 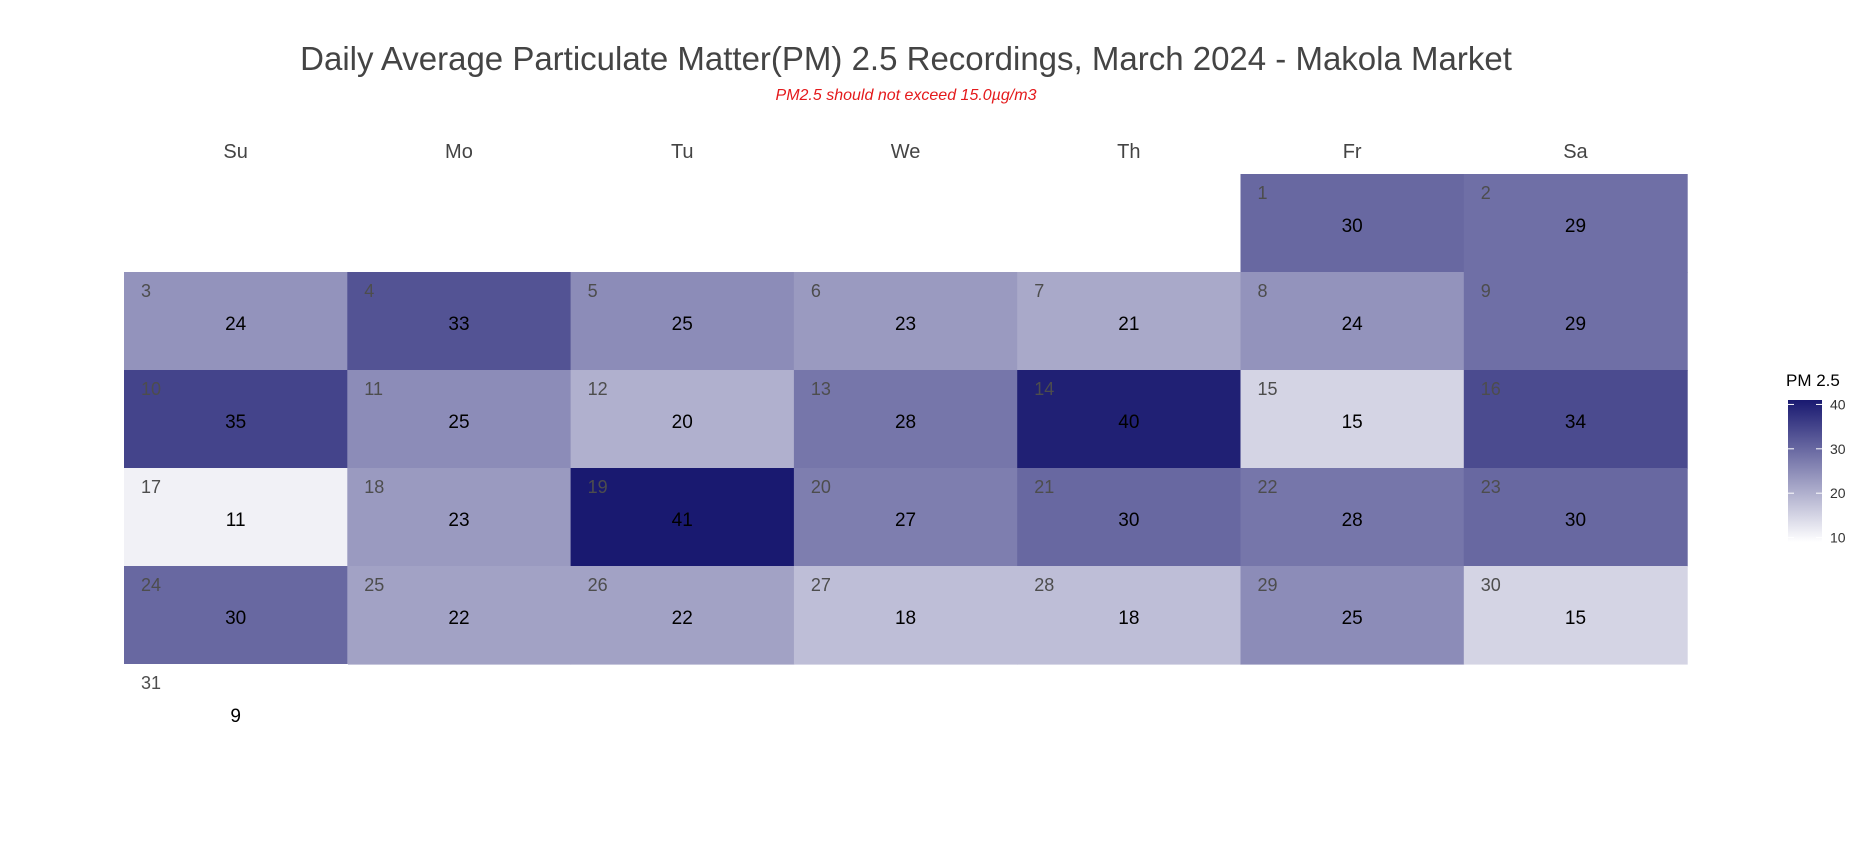 What do you see at coordinates (1486, 193) in the screenshot?
I see `day-number-2: 2` at bounding box center [1486, 193].